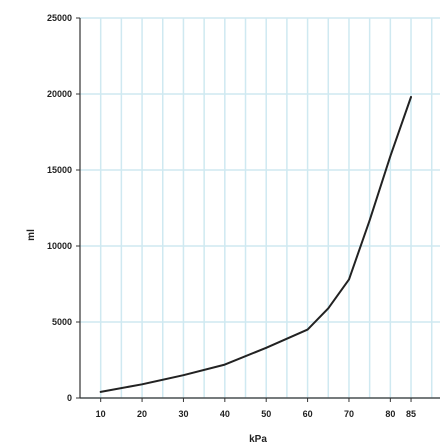  Describe the element at coordinates (31, 235) in the screenshot. I see `y-axis-title: ml` at that location.